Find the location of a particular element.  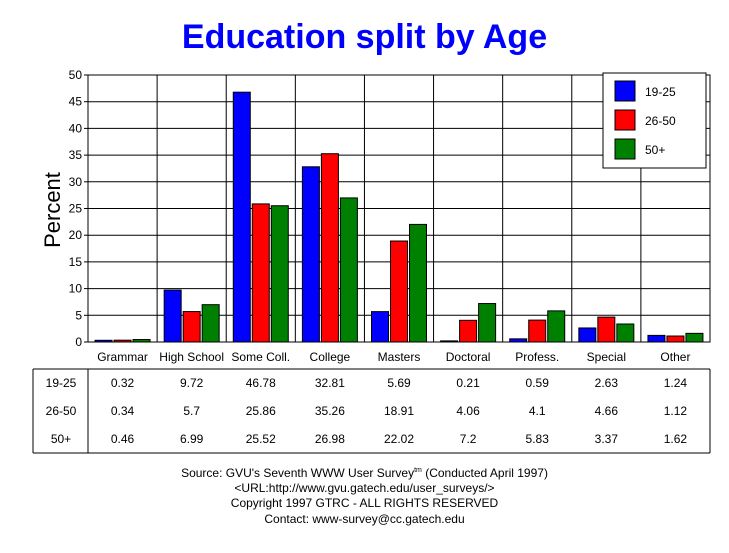

trademark-mark: tm is located at coordinates (418, 470).